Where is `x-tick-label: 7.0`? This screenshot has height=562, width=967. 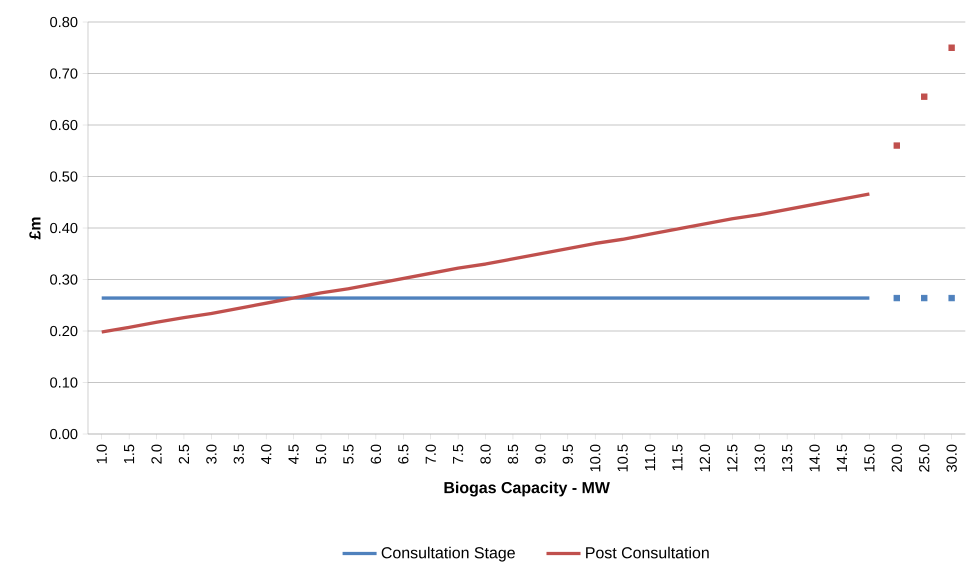 x-tick-label: 7.0 is located at coordinates (431, 454).